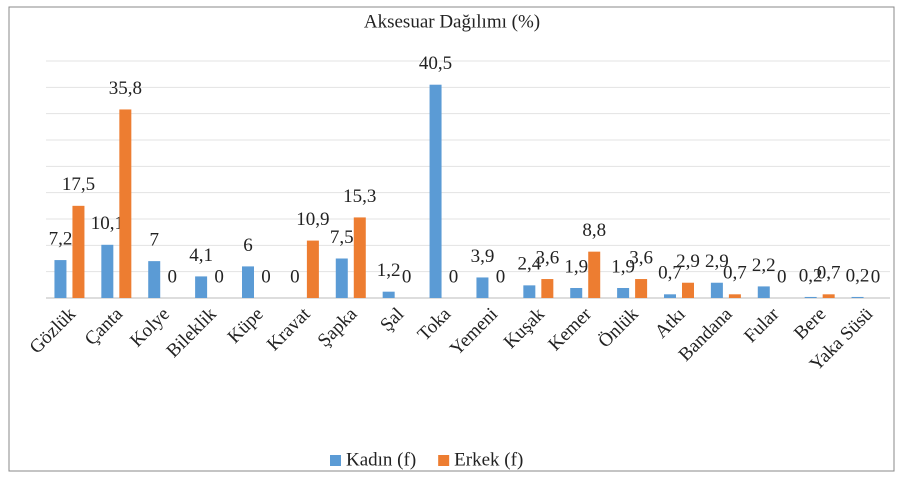 This screenshot has height=483, width=905. What do you see at coordinates (201, 255) in the screenshot?
I see `value-label: 4,1` at bounding box center [201, 255].